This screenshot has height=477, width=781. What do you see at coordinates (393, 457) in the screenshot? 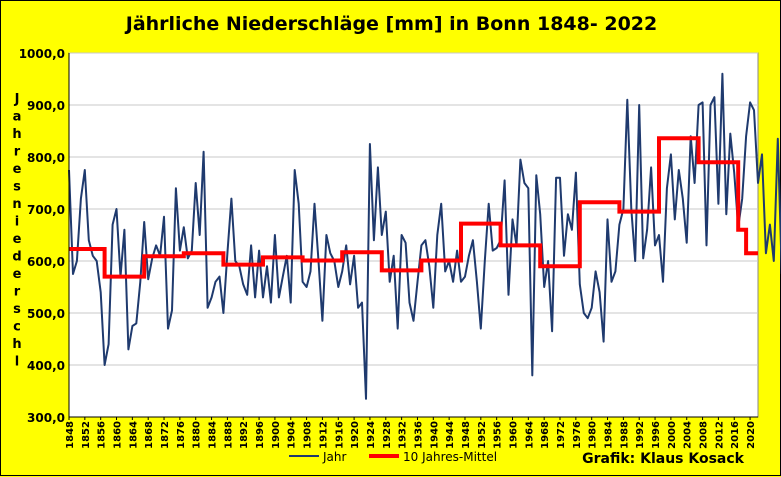
I see `legend: Jahr 10 Jahres-Mittel` at bounding box center [393, 457].